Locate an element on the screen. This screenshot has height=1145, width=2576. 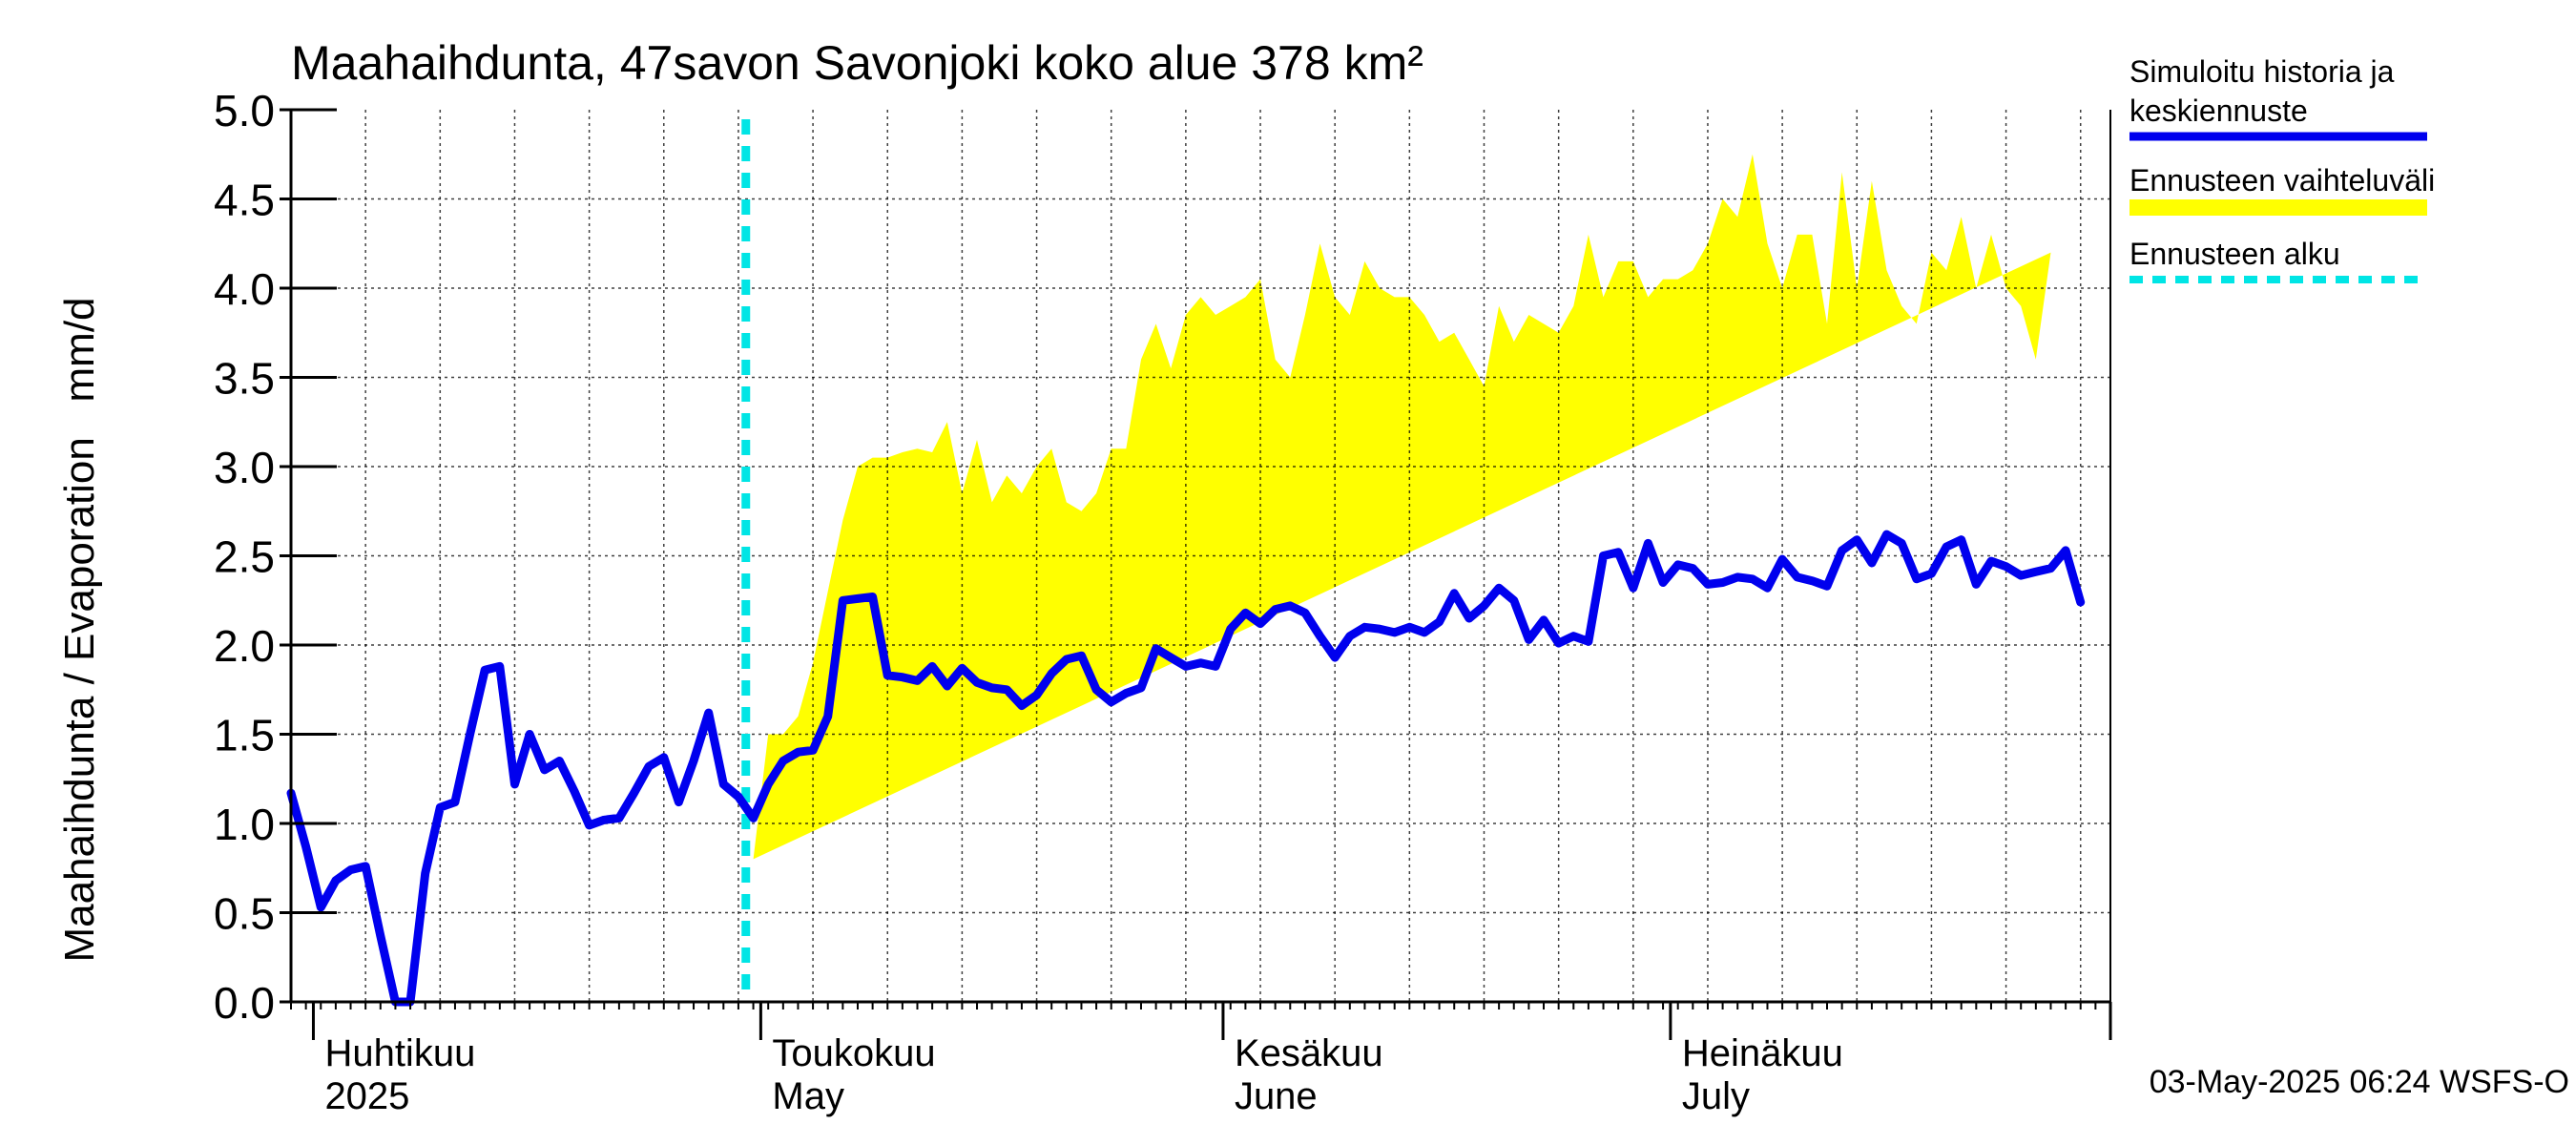
y-tick-label: 1.0 is located at coordinates (244, 825).